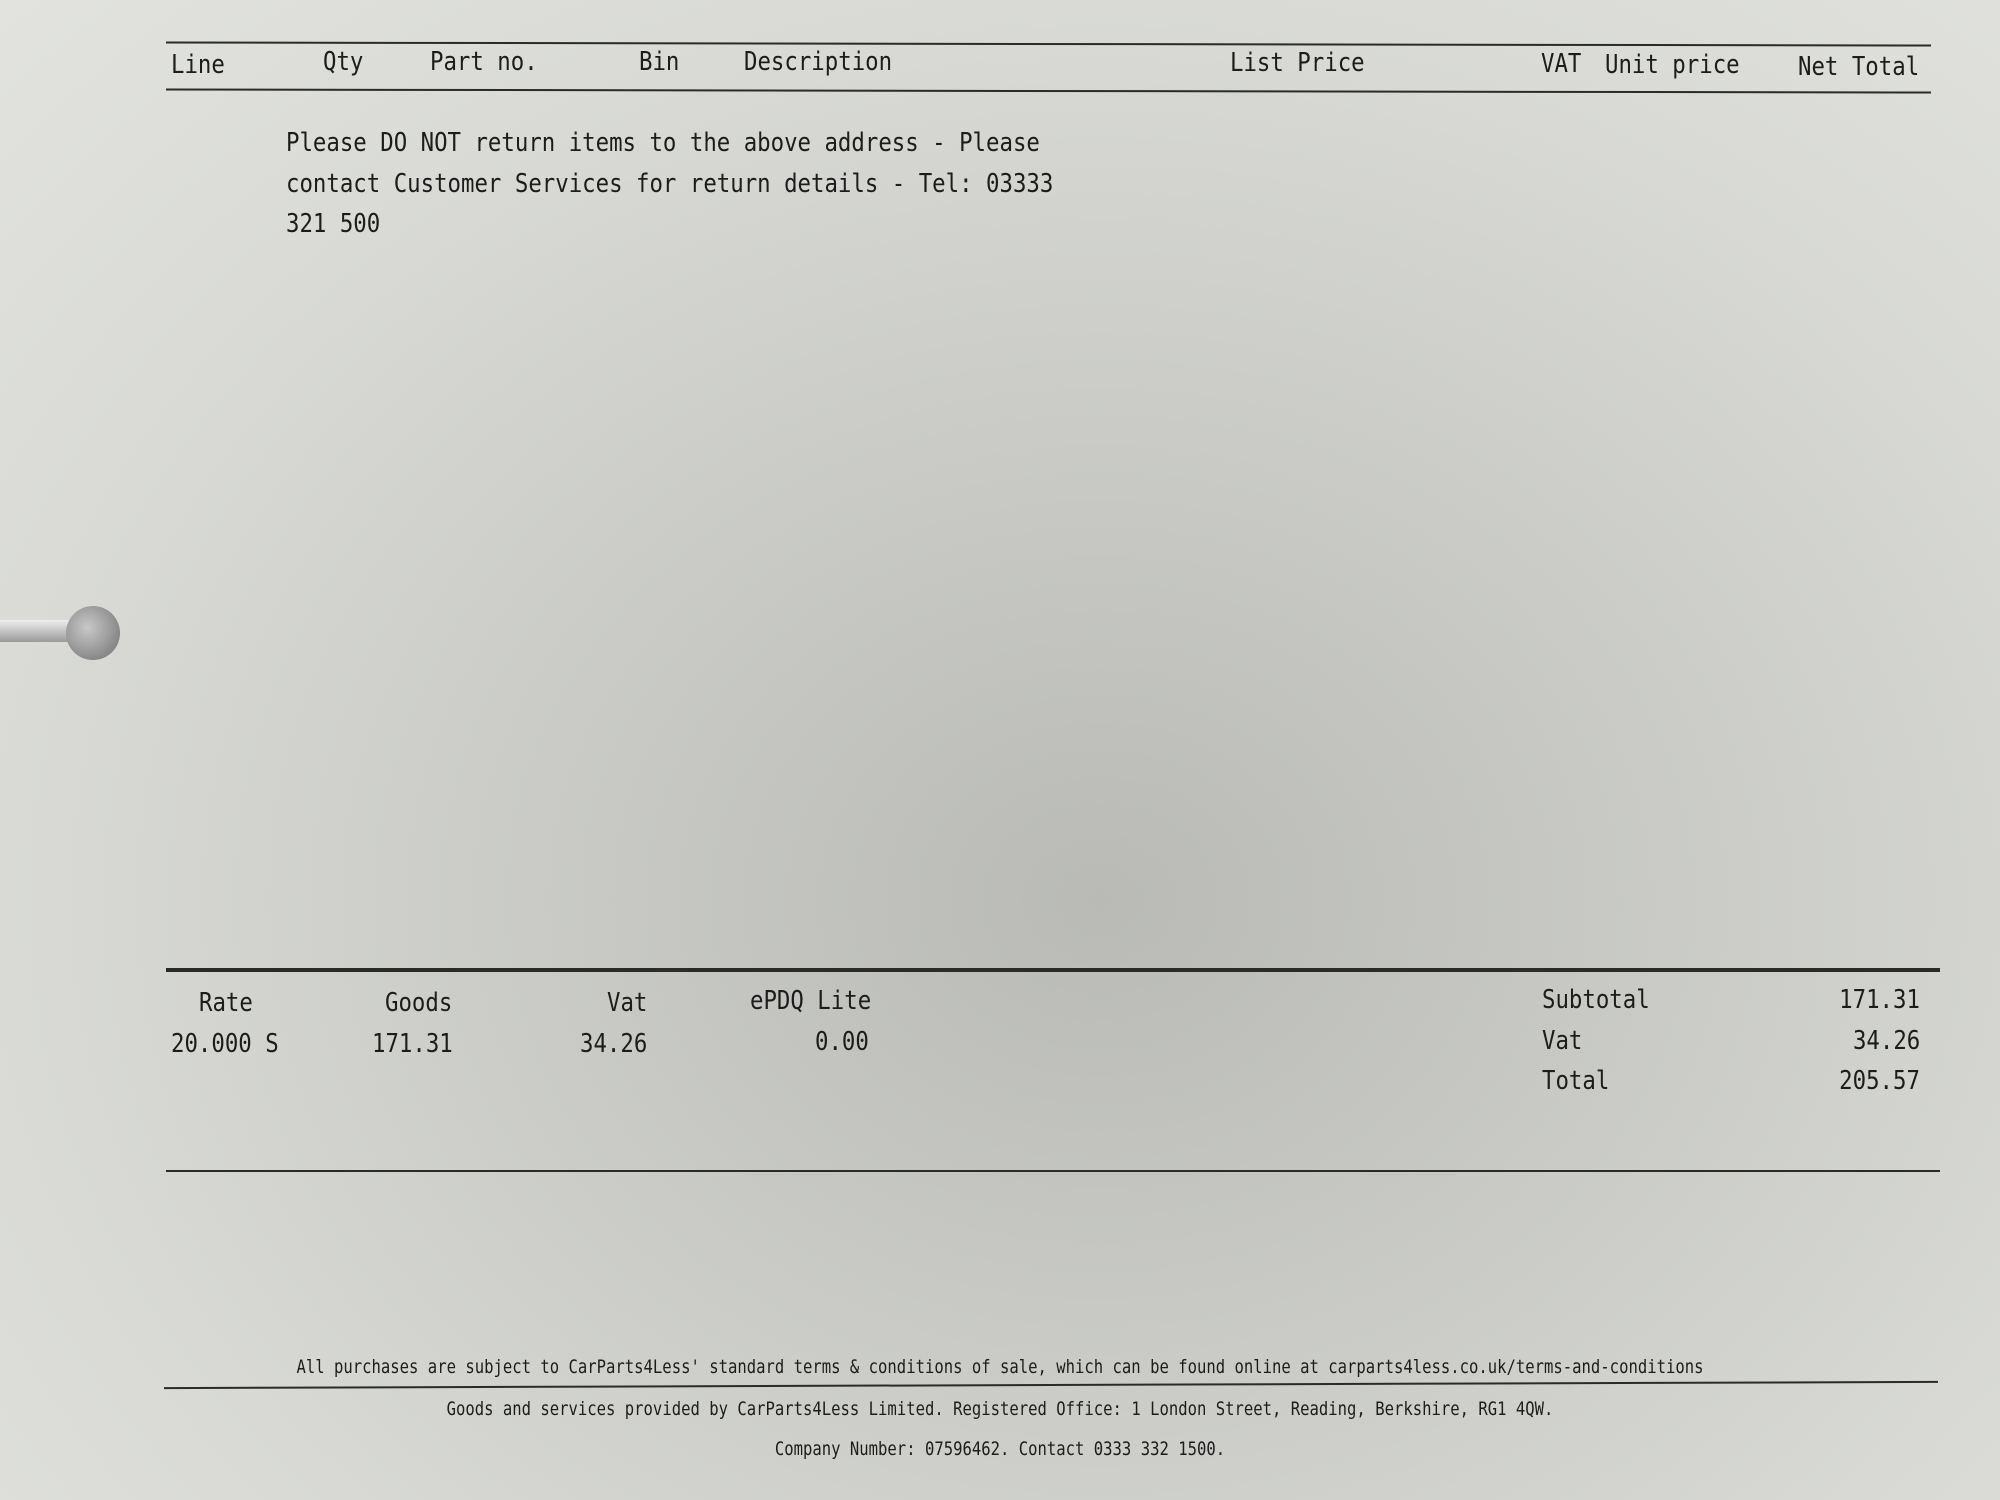 The width and height of the screenshot is (2000, 1500). I want to click on grand-total-value: 205.57, so click(1879, 1081).